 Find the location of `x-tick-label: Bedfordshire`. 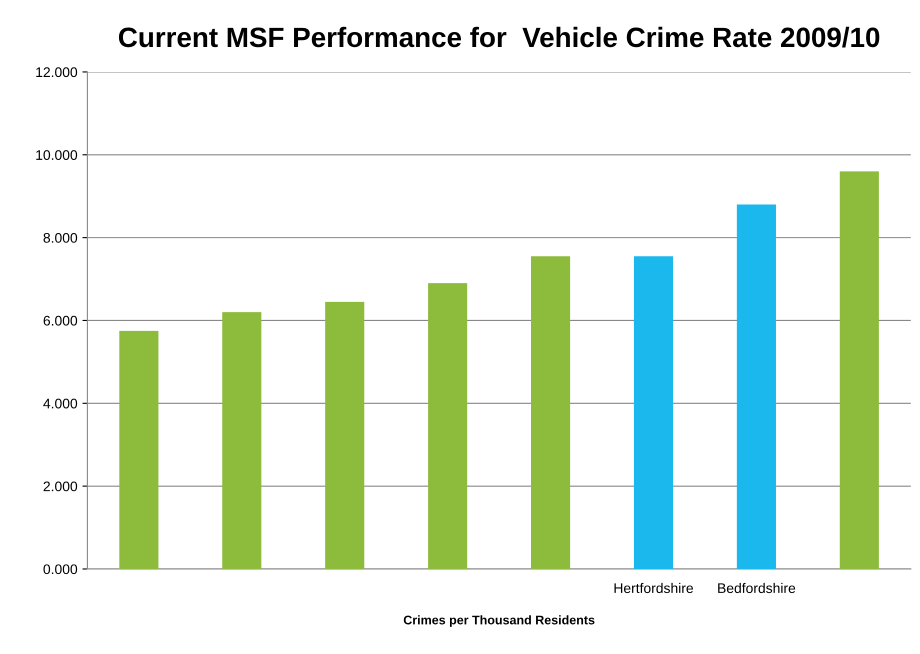

x-tick-label: Bedfordshire is located at coordinates (757, 588).